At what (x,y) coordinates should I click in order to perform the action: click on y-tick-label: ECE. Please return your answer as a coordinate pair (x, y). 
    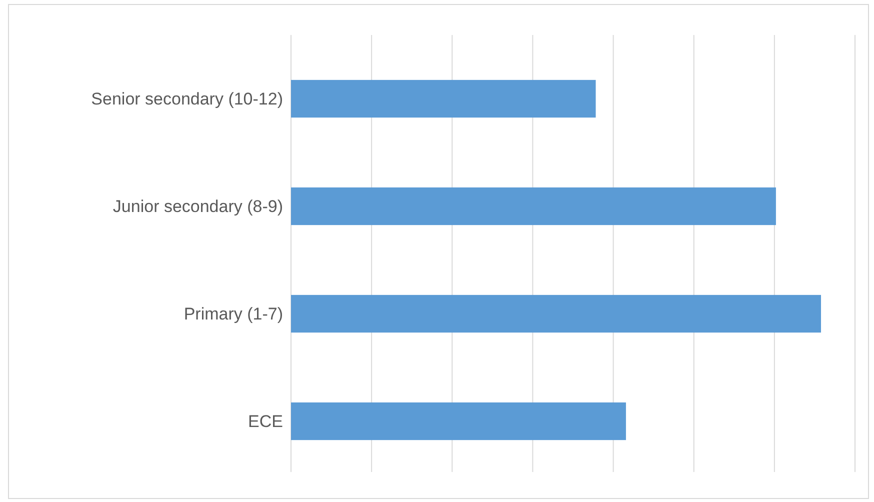
    Looking at the image, I should click on (265, 422).